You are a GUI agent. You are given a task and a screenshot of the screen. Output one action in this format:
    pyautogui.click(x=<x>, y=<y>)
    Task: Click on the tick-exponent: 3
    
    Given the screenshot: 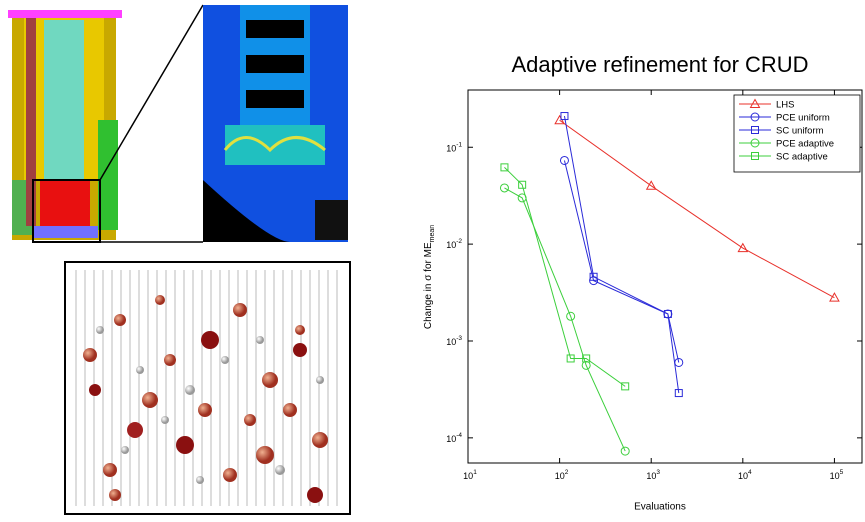 What is the action you would take?
    pyautogui.click(x=658, y=472)
    